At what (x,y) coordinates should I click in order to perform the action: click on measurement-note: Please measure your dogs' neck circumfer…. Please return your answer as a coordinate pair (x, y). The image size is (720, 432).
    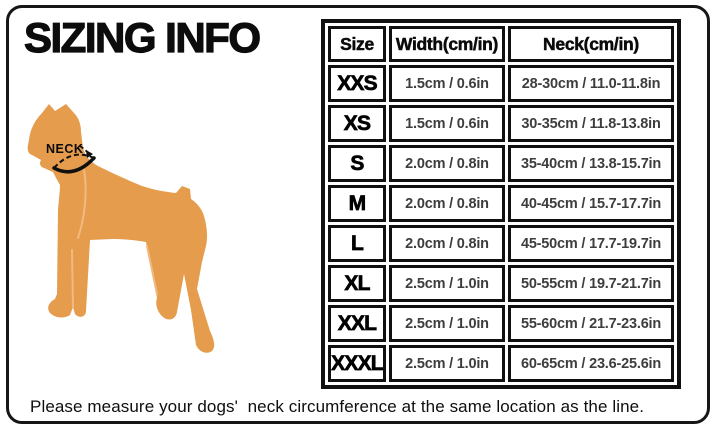
    Looking at the image, I should click on (337, 406).